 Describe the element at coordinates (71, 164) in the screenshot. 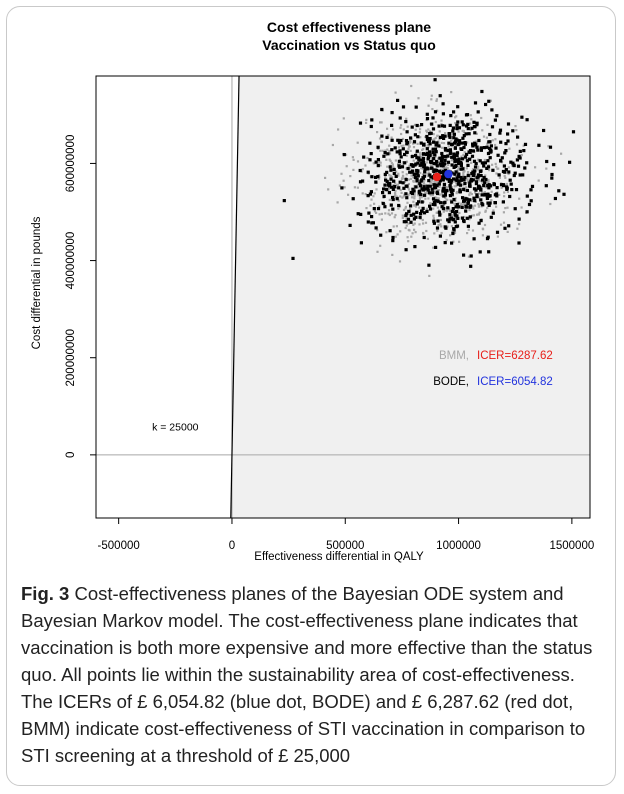

I see `y-tick-label: 600000000` at that location.